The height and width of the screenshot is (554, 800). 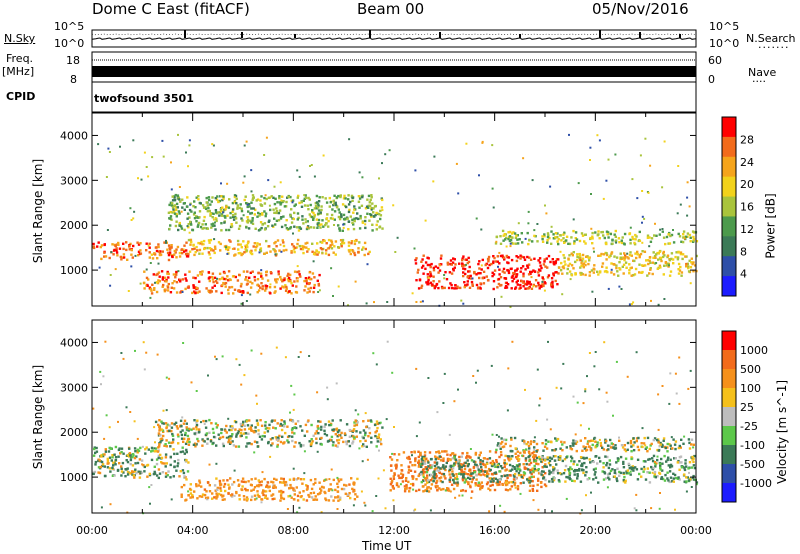 I want to click on freq-tick-low: 8, so click(x=73, y=79).